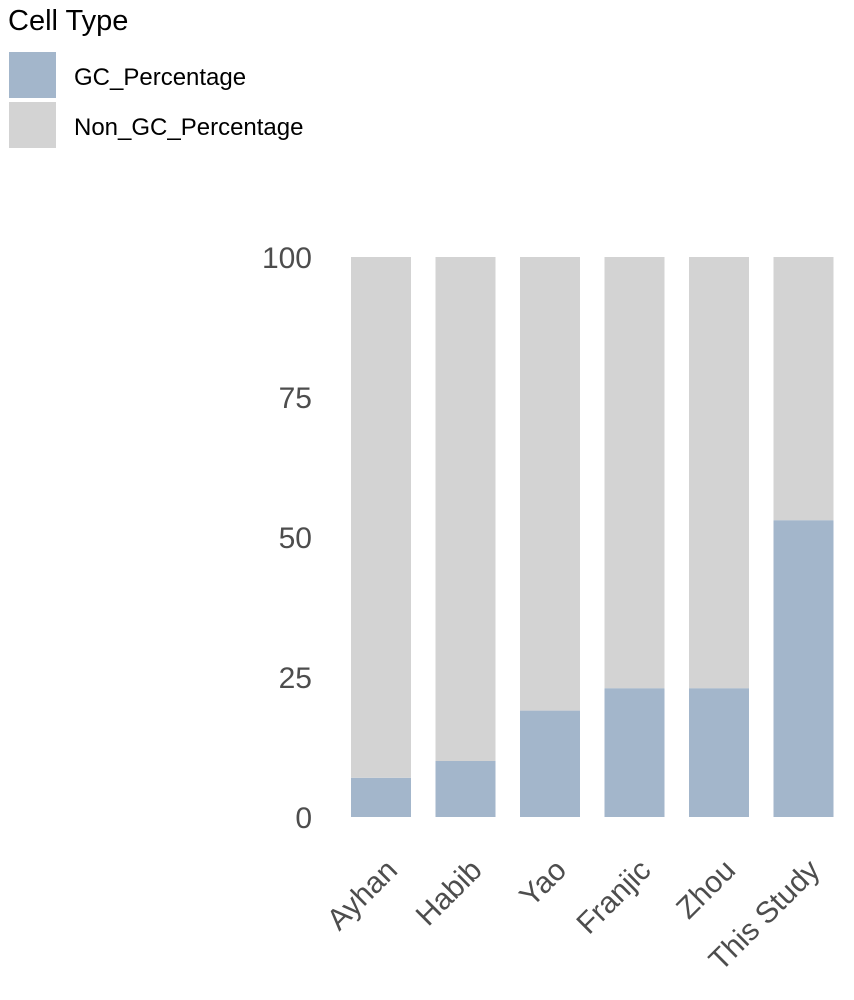  Describe the element at coordinates (68, 21) in the screenshot. I see `legend-title: Cell Type` at that location.